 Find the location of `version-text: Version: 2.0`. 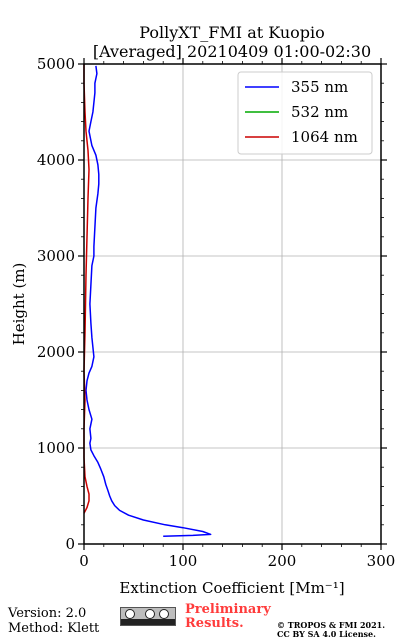

version-text: Version: 2.0 is located at coordinates (47, 613).